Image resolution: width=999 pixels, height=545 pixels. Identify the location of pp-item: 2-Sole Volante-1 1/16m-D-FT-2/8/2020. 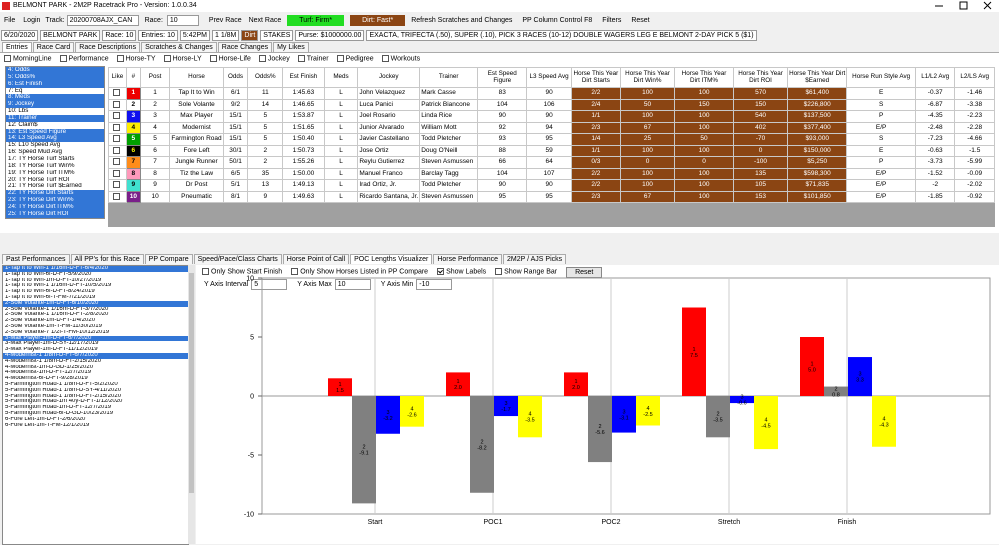
(57, 315).